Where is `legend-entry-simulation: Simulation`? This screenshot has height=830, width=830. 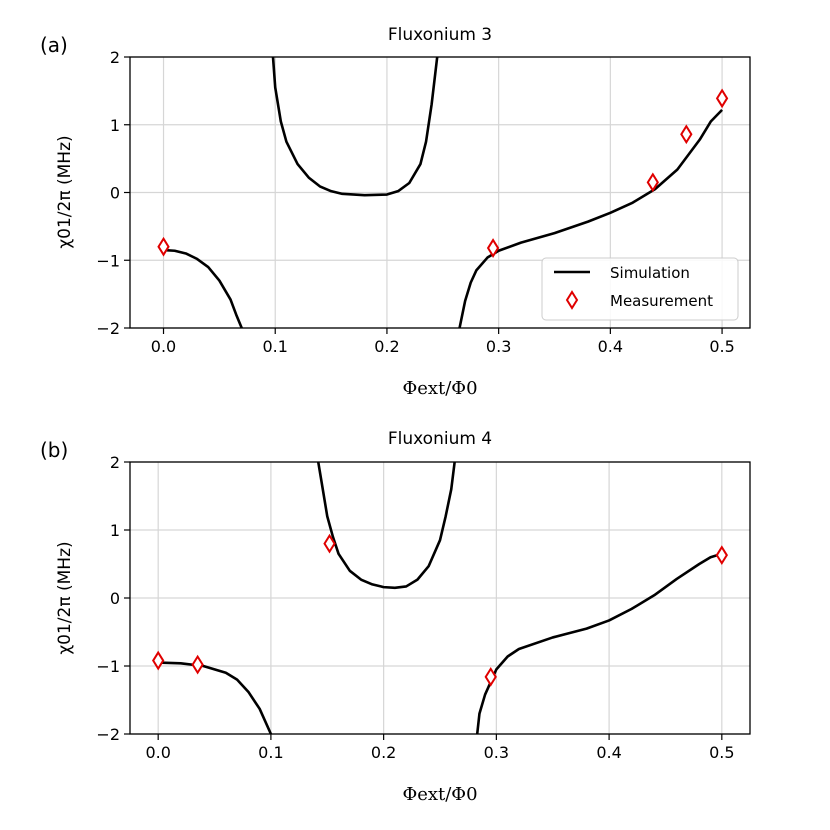
legend-entry-simulation: Simulation is located at coordinates (650, 273).